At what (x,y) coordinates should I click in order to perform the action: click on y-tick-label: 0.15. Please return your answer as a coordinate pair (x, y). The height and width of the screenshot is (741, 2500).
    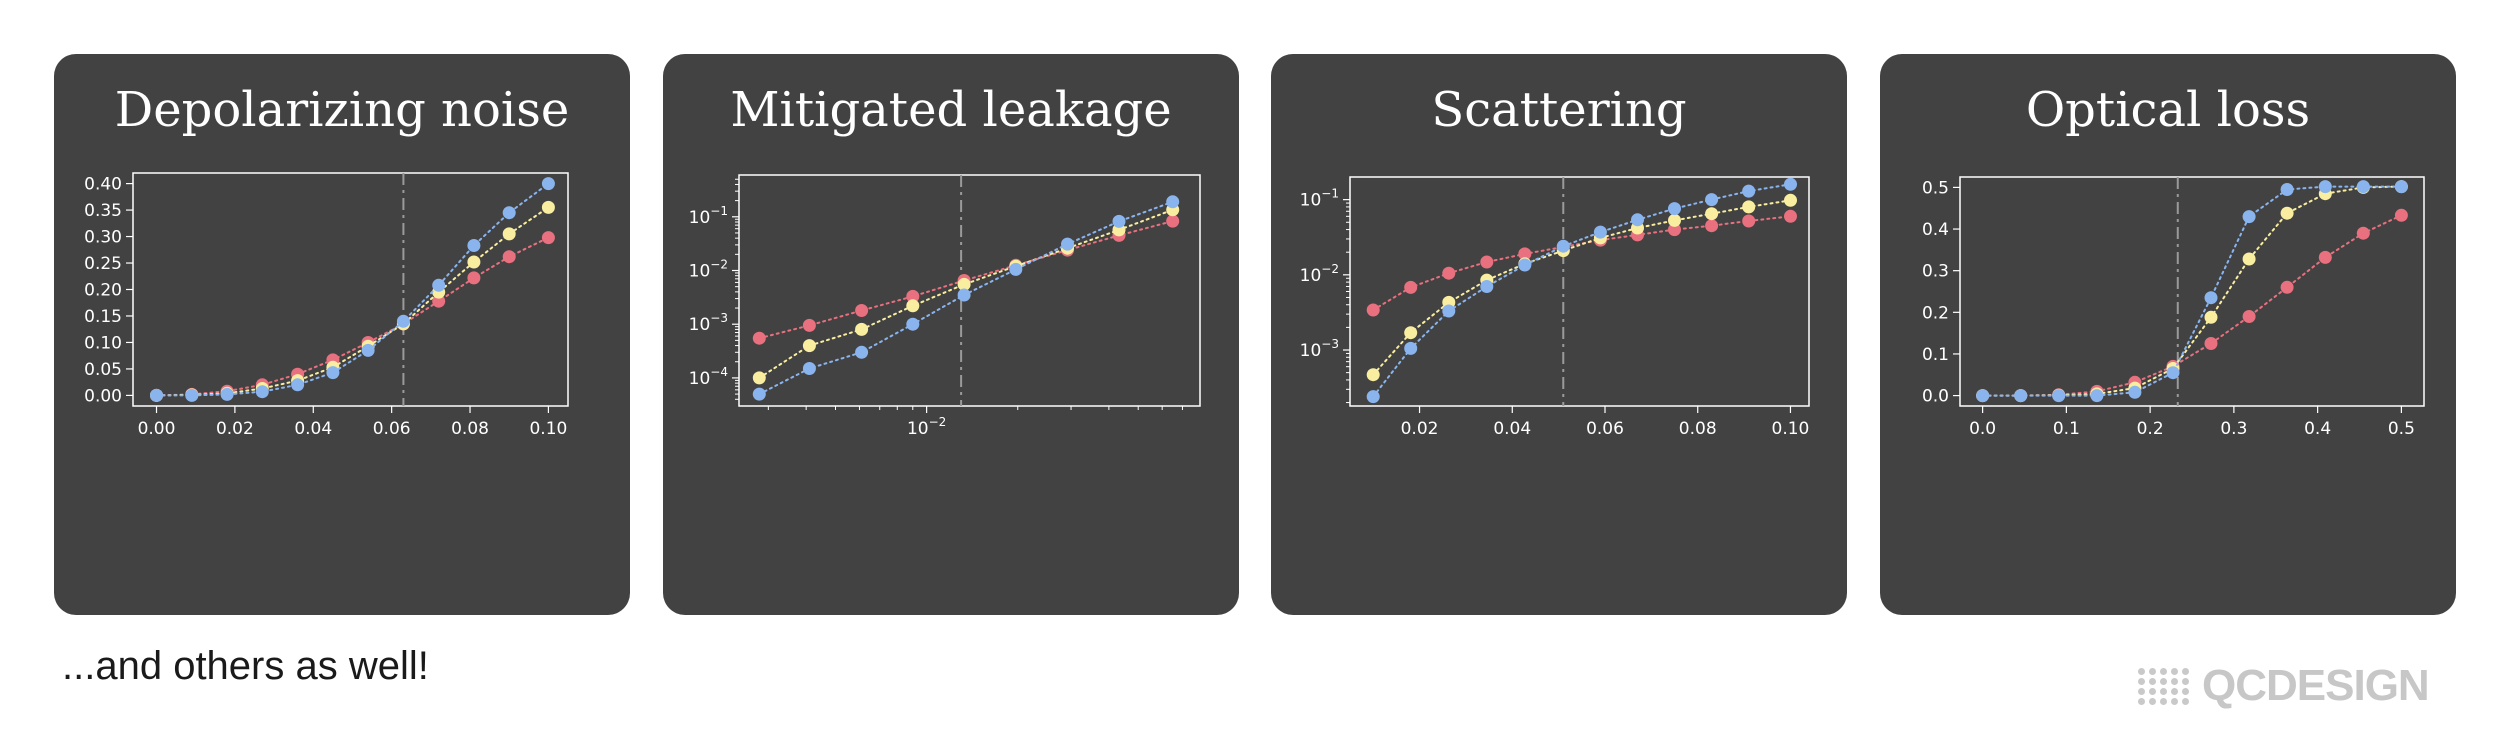
    Looking at the image, I should click on (103, 317).